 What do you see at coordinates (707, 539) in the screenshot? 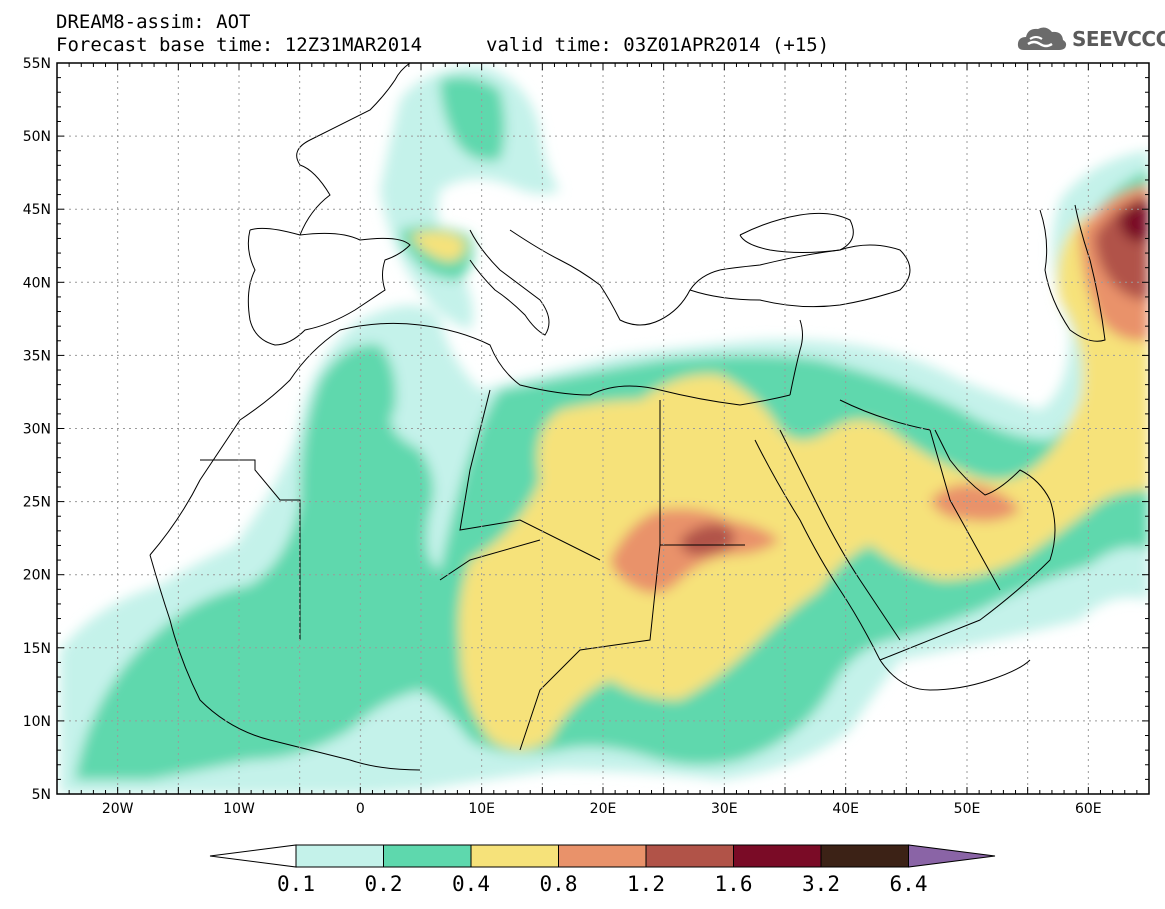
I see `aot-contour-1.2` at bounding box center [707, 539].